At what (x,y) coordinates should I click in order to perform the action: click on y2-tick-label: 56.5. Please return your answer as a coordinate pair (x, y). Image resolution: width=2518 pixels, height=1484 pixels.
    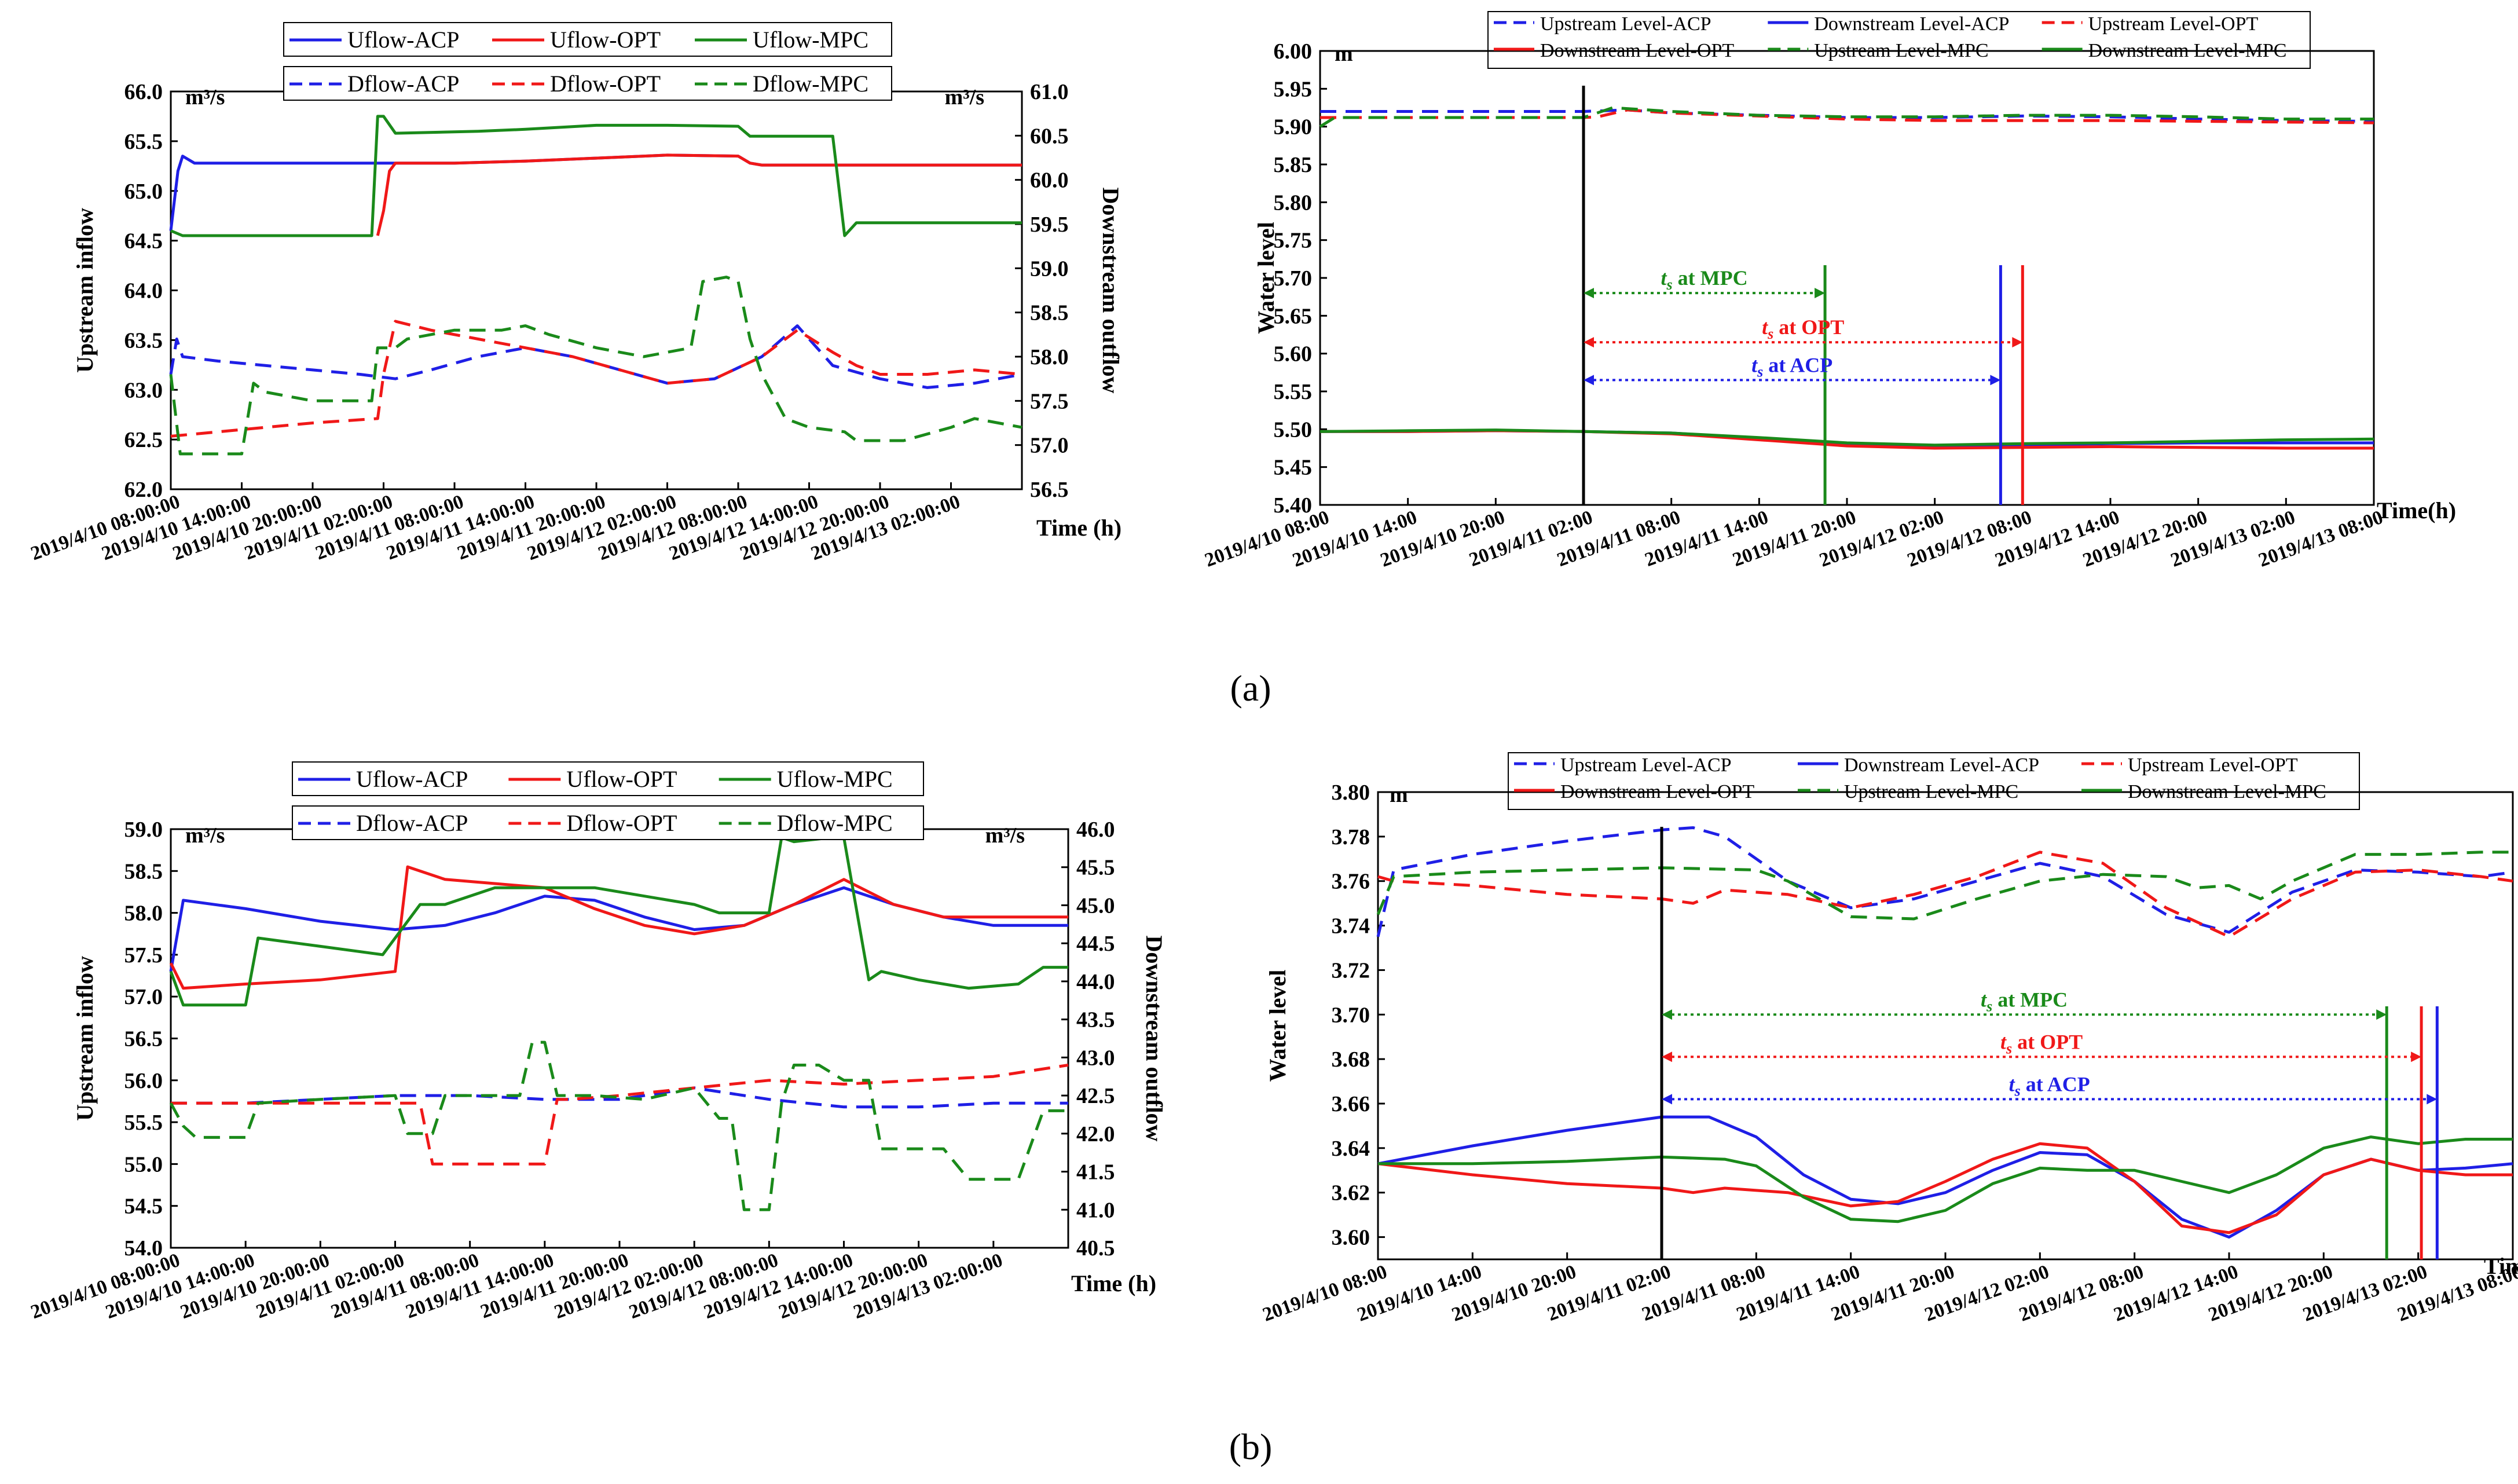
    Looking at the image, I should click on (1049, 490).